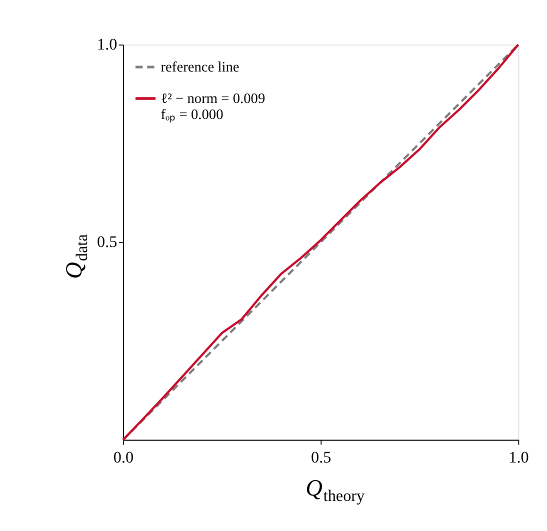  I want to click on x-tick-label: 0.0, so click(123, 458).